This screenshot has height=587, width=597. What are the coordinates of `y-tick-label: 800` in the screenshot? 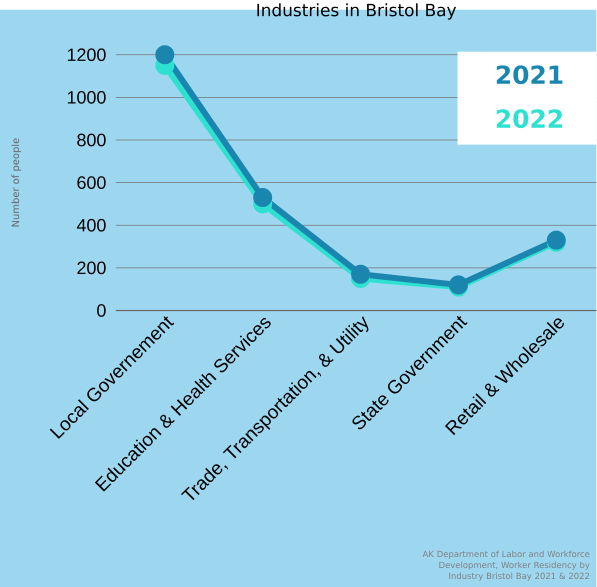 It's located at (91, 140).